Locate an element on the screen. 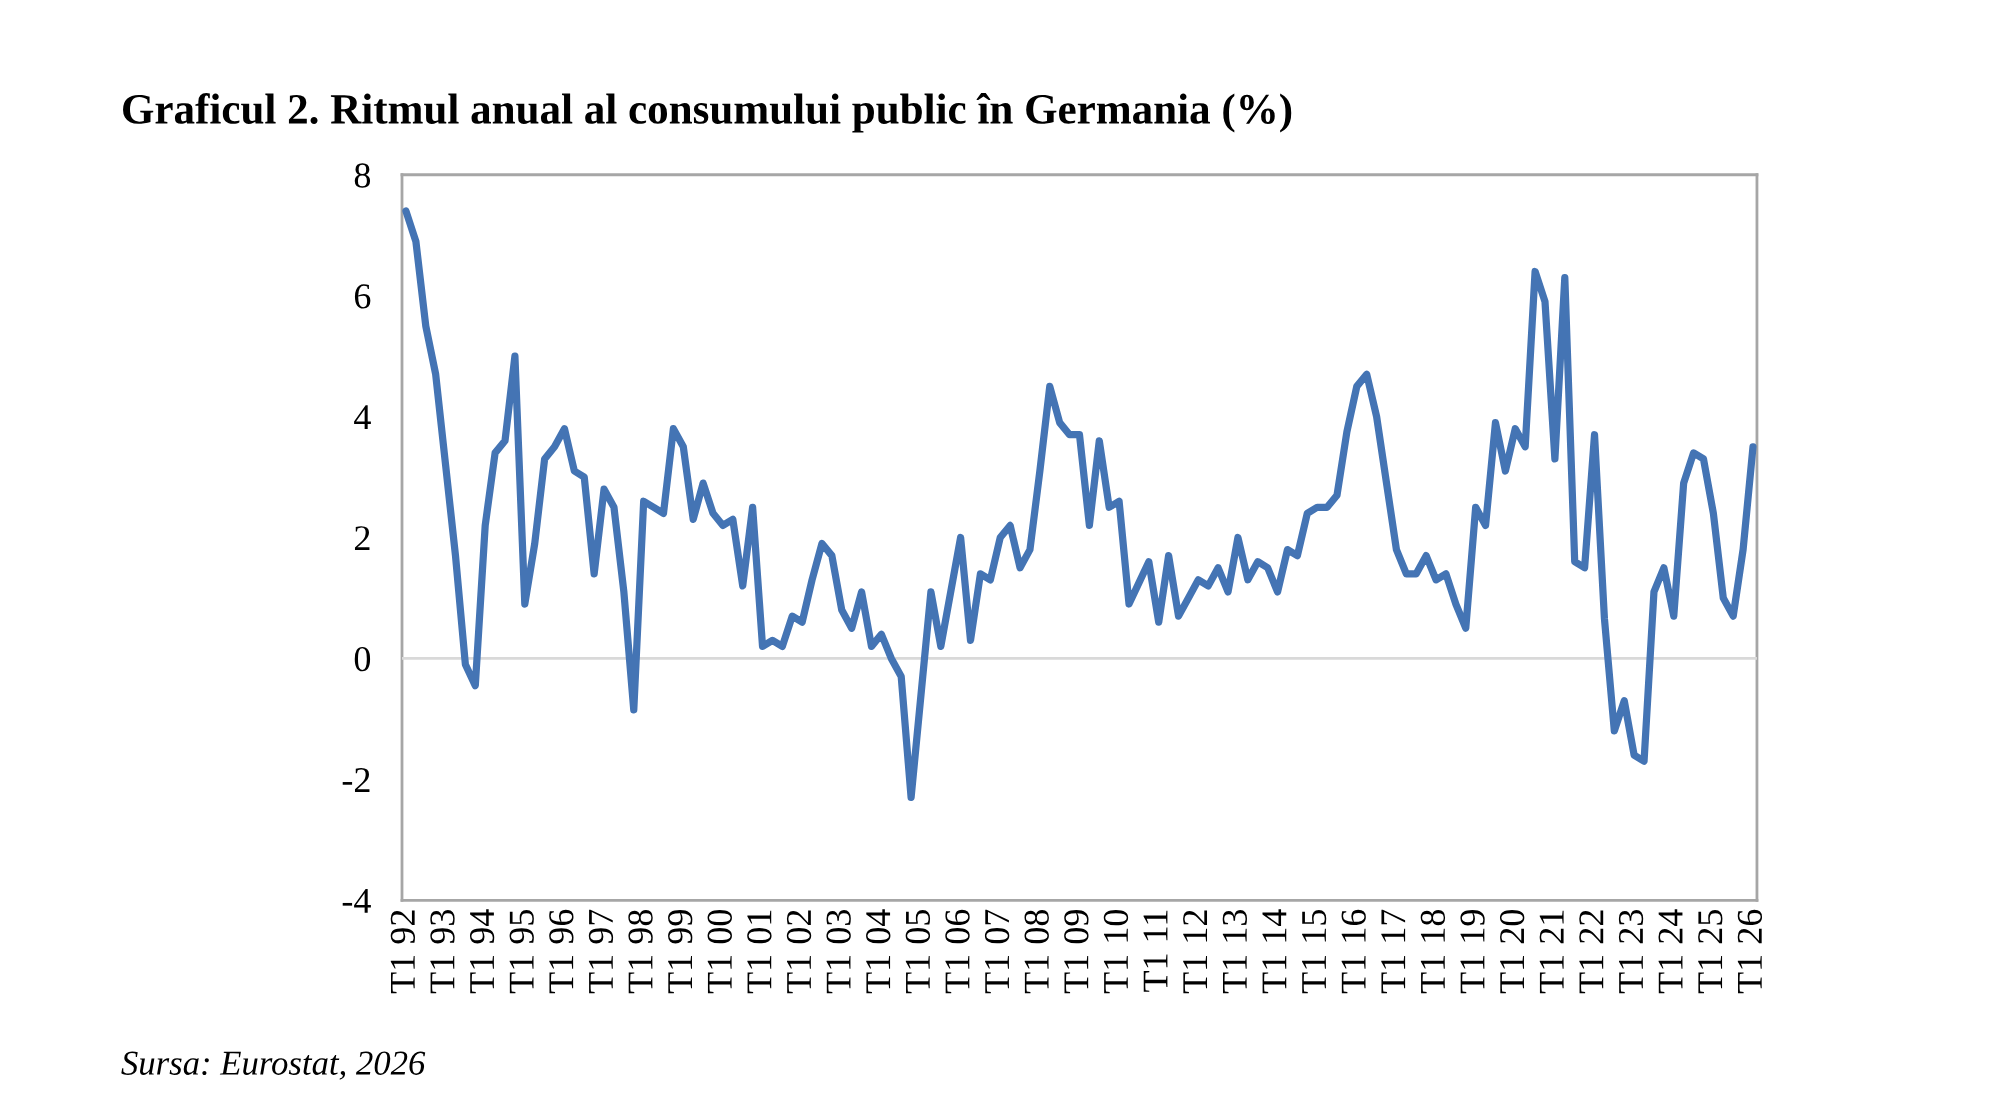  x-tick-label: T1 06 is located at coordinates (957, 951).